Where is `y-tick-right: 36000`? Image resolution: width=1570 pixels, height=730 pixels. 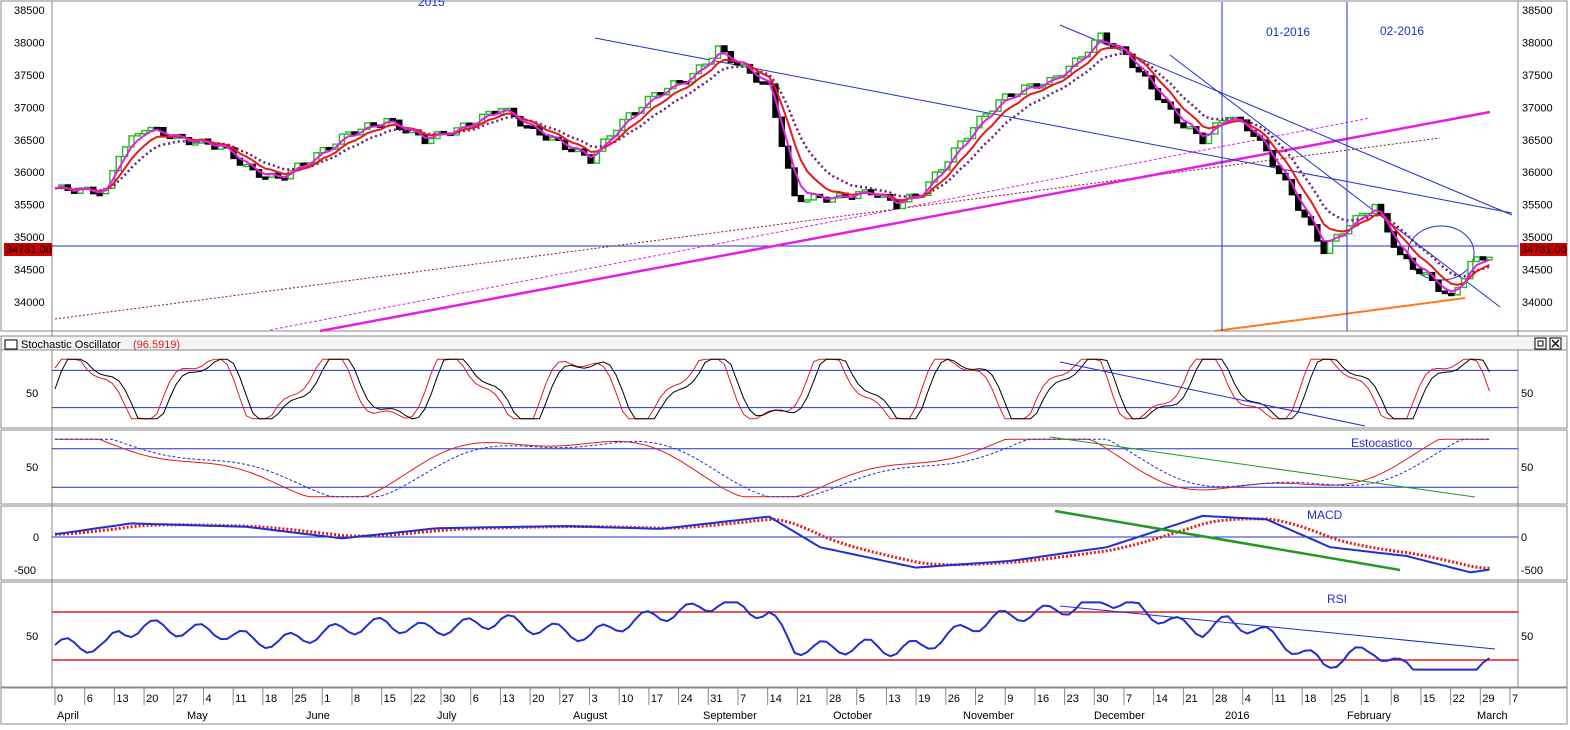
y-tick-right: 36000 is located at coordinates (1537, 173).